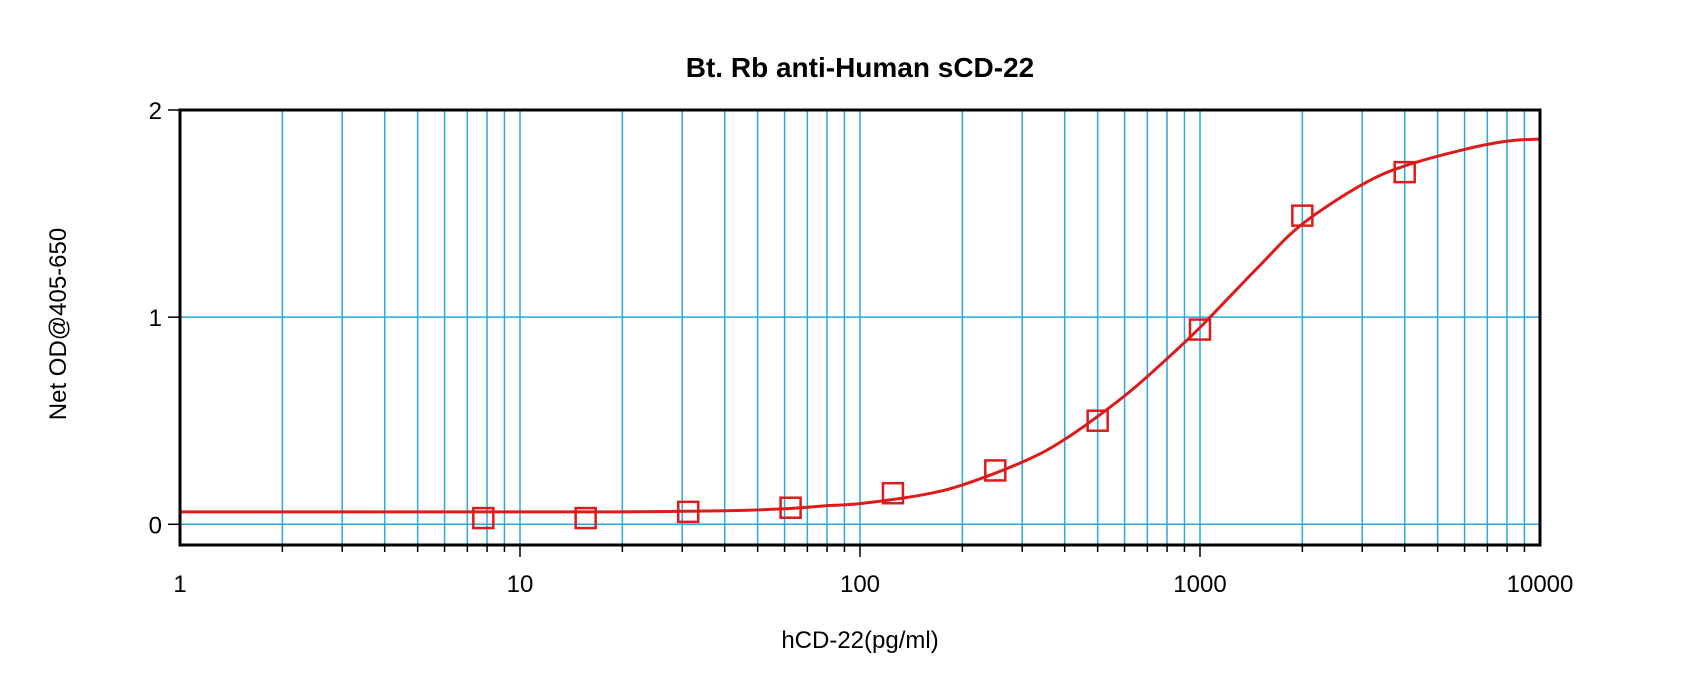 This screenshot has width=1700, height=676. I want to click on chart-title: Bt. Rb anti-Human sCD-22, so click(860, 67).